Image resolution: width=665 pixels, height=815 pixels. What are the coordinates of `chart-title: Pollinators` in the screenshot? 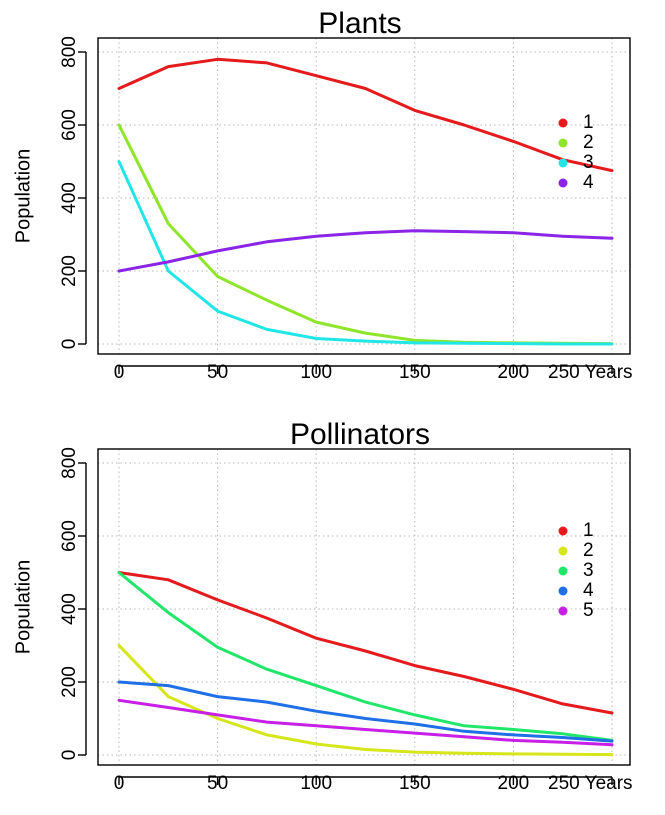 It's located at (360, 434).